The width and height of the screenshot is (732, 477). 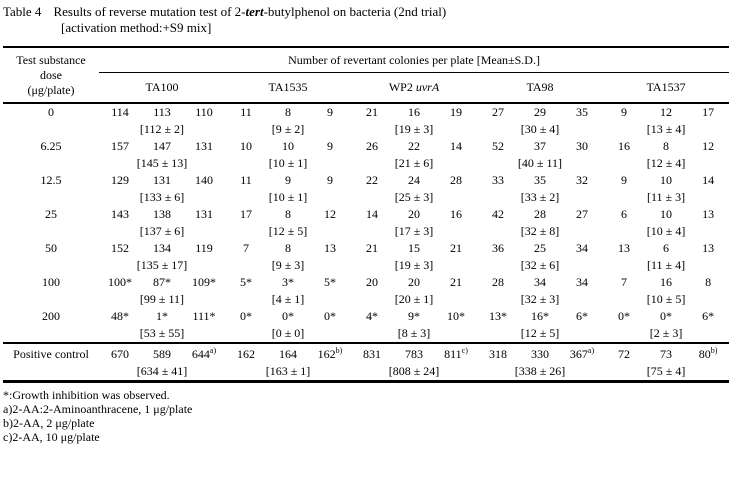 I want to click on footnote-marker: c), so click(x=464, y=350).